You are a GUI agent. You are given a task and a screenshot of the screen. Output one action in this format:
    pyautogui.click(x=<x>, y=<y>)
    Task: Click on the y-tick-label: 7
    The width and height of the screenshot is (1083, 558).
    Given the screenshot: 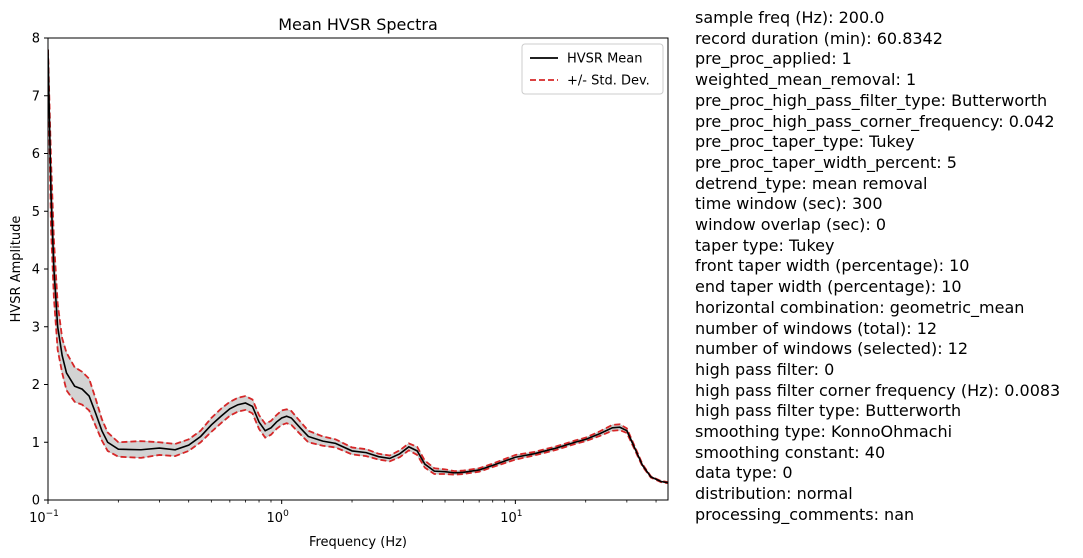 What is the action you would take?
    pyautogui.click(x=36, y=96)
    